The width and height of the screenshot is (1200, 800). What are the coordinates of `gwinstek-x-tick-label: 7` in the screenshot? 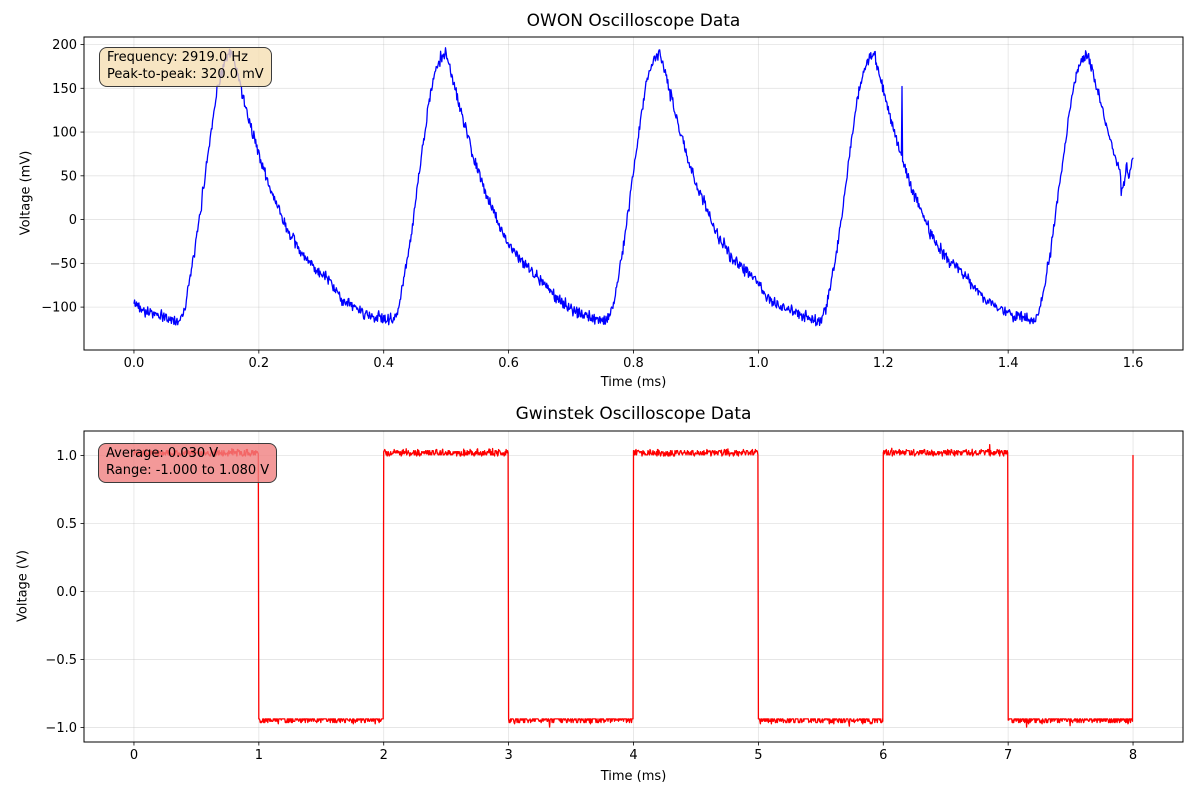 It's located at (1008, 755).